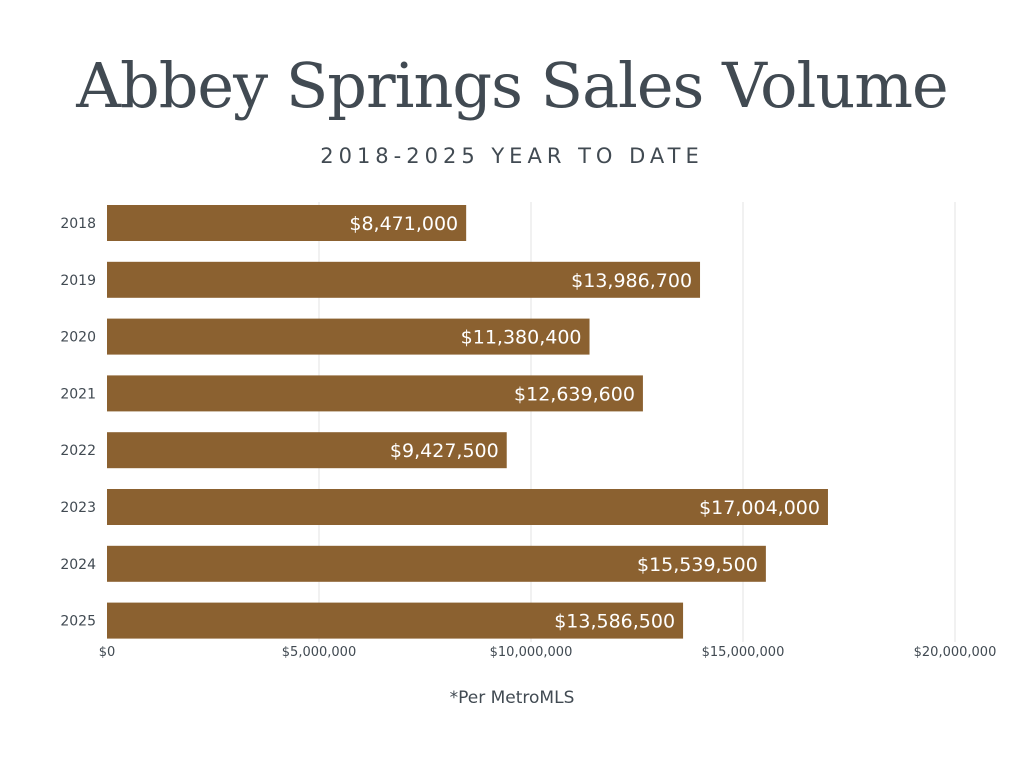 The width and height of the screenshot is (1024, 768). Describe the element at coordinates (78, 451) in the screenshot. I see `y-category-label: 2022` at that location.